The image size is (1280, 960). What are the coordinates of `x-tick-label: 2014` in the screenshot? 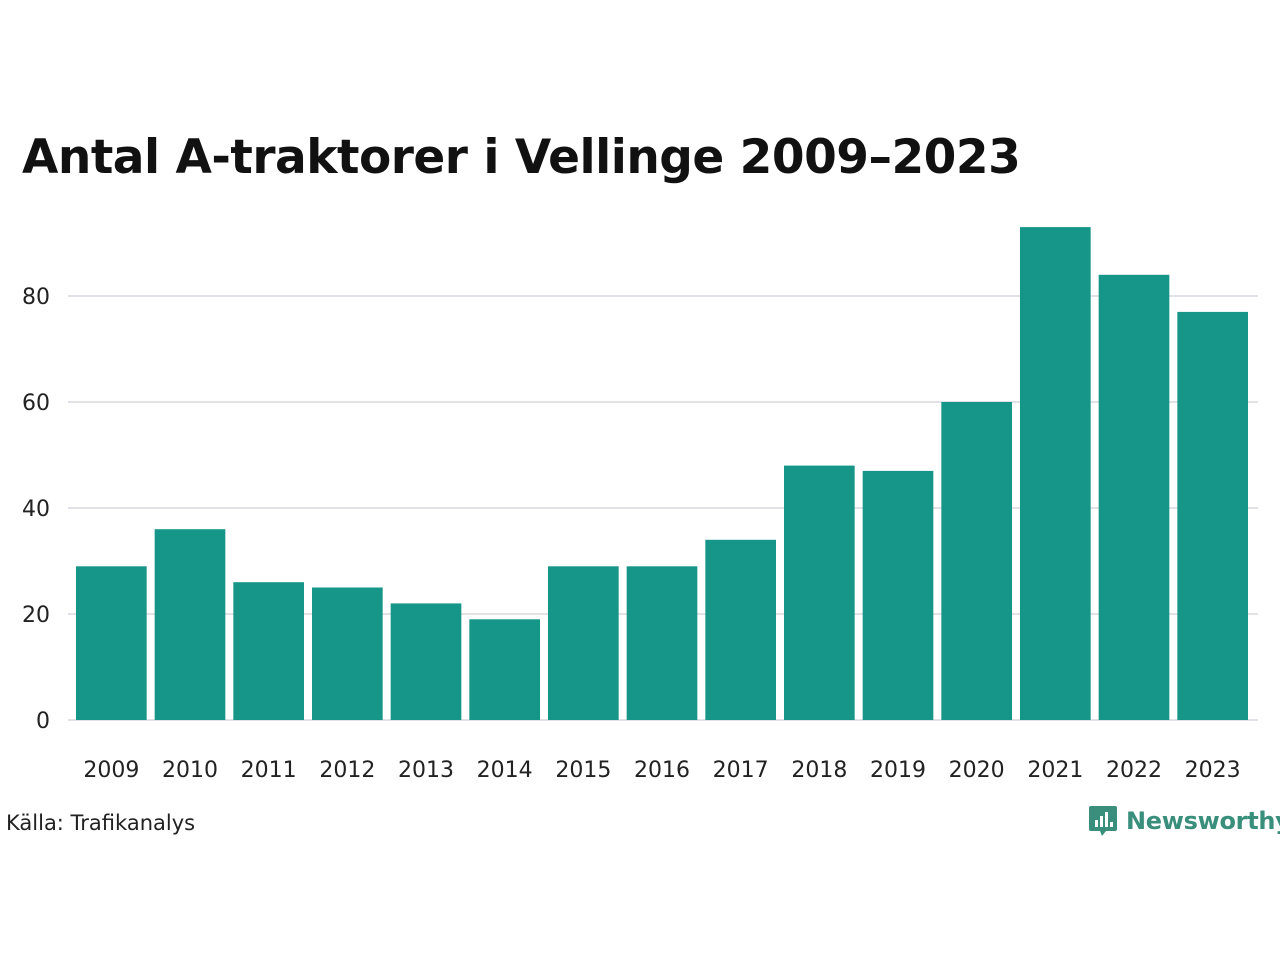 It's located at (505, 770).